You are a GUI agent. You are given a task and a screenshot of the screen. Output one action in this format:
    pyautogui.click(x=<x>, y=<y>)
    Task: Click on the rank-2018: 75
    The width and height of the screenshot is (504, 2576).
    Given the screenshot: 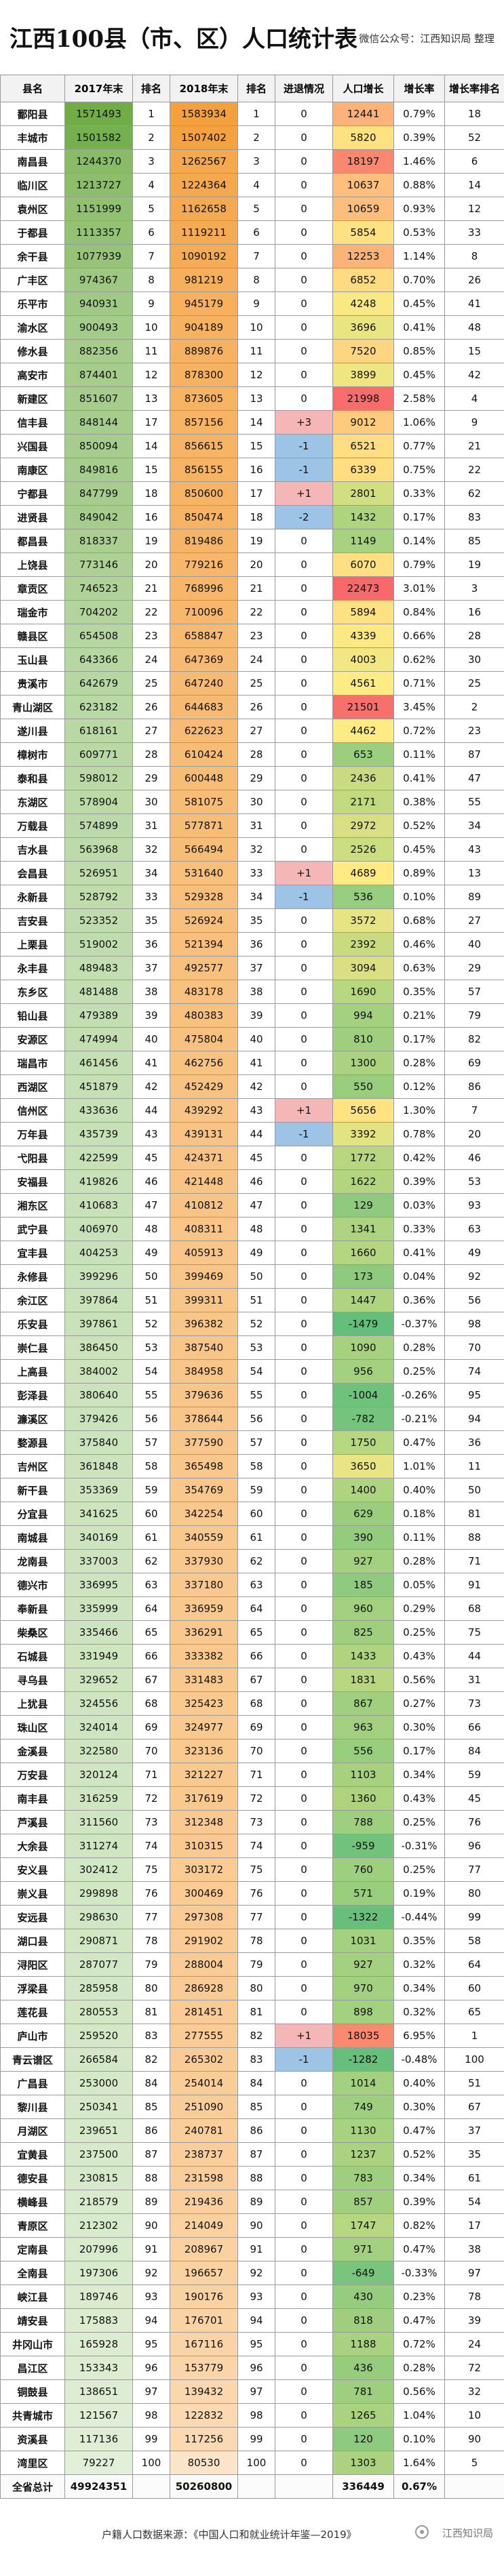 What is the action you would take?
    pyautogui.click(x=256, y=1869)
    